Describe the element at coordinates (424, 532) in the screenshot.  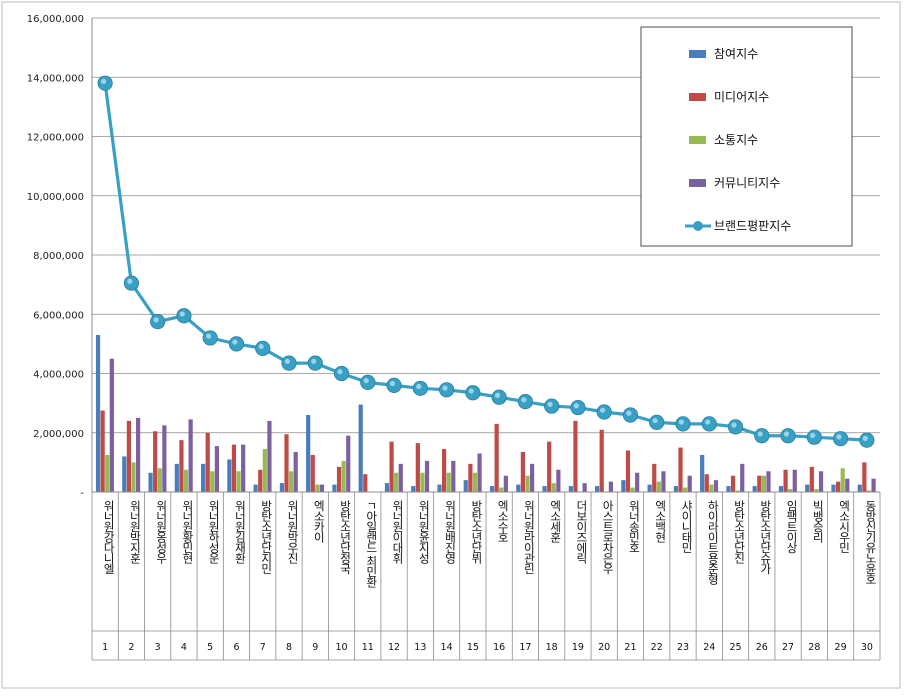
I see `x-category-label: 워너원윤지성` at that location.